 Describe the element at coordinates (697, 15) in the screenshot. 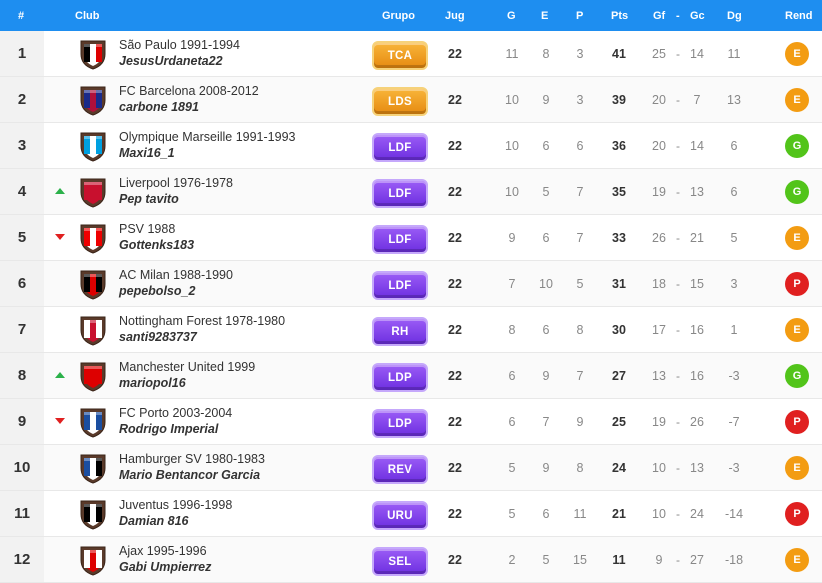

I see `header-goals-against: Gc` at that location.